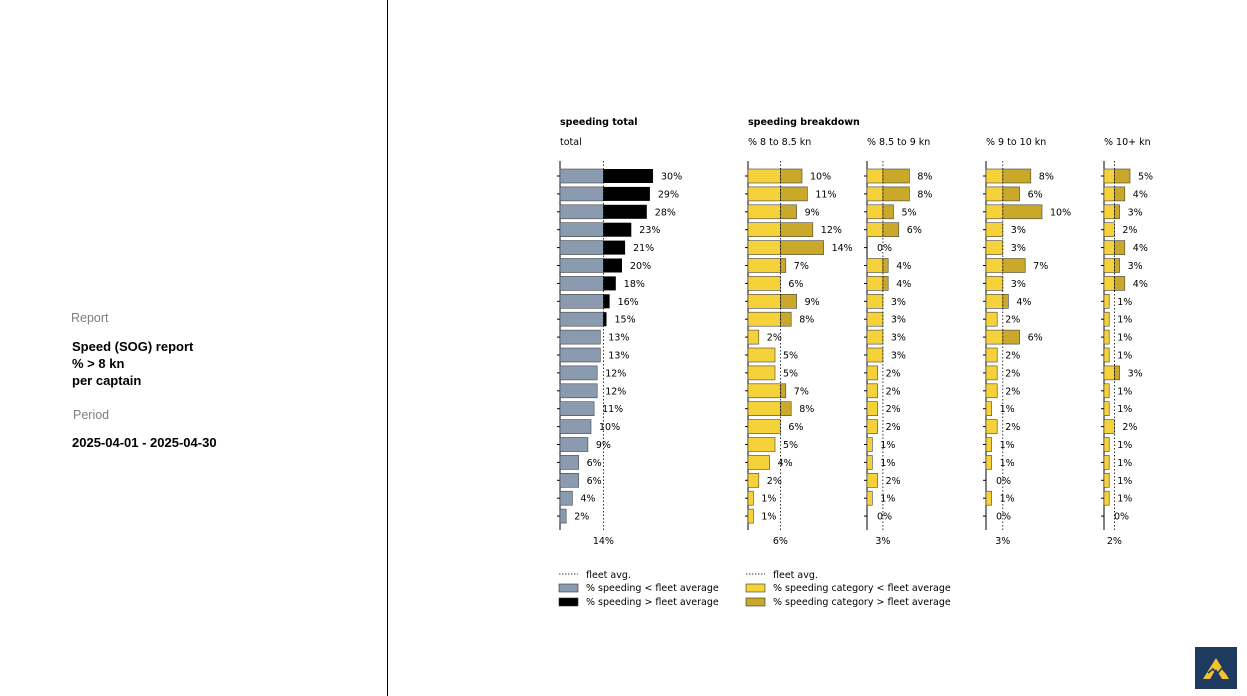  Describe the element at coordinates (98, 363) in the screenshot. I see `report-title-line: % > 8 kn` at that location.